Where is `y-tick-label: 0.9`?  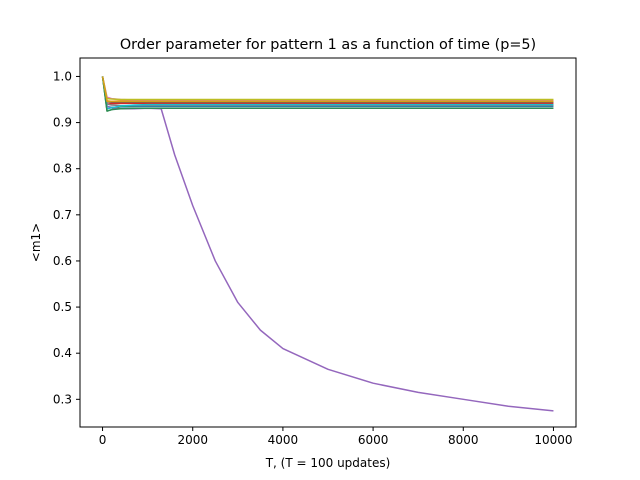
y-tick-label: 0.9 is located at coordinates (62, 123).